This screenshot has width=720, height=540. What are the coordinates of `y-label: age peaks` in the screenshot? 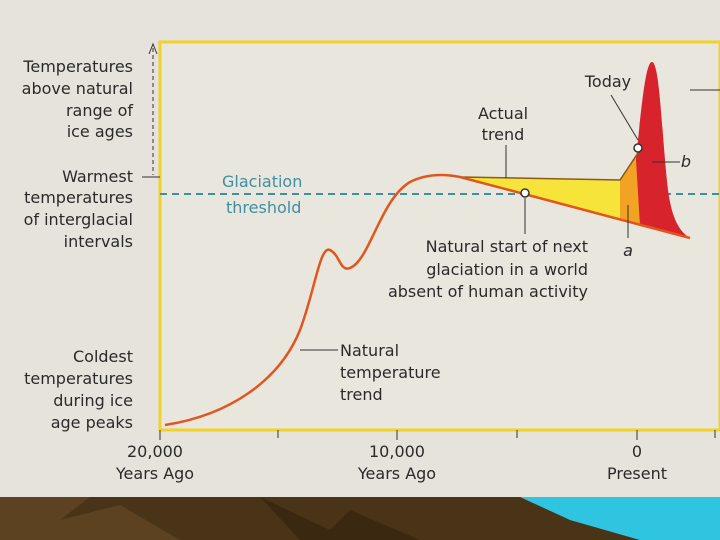 It's located at (92, 422).